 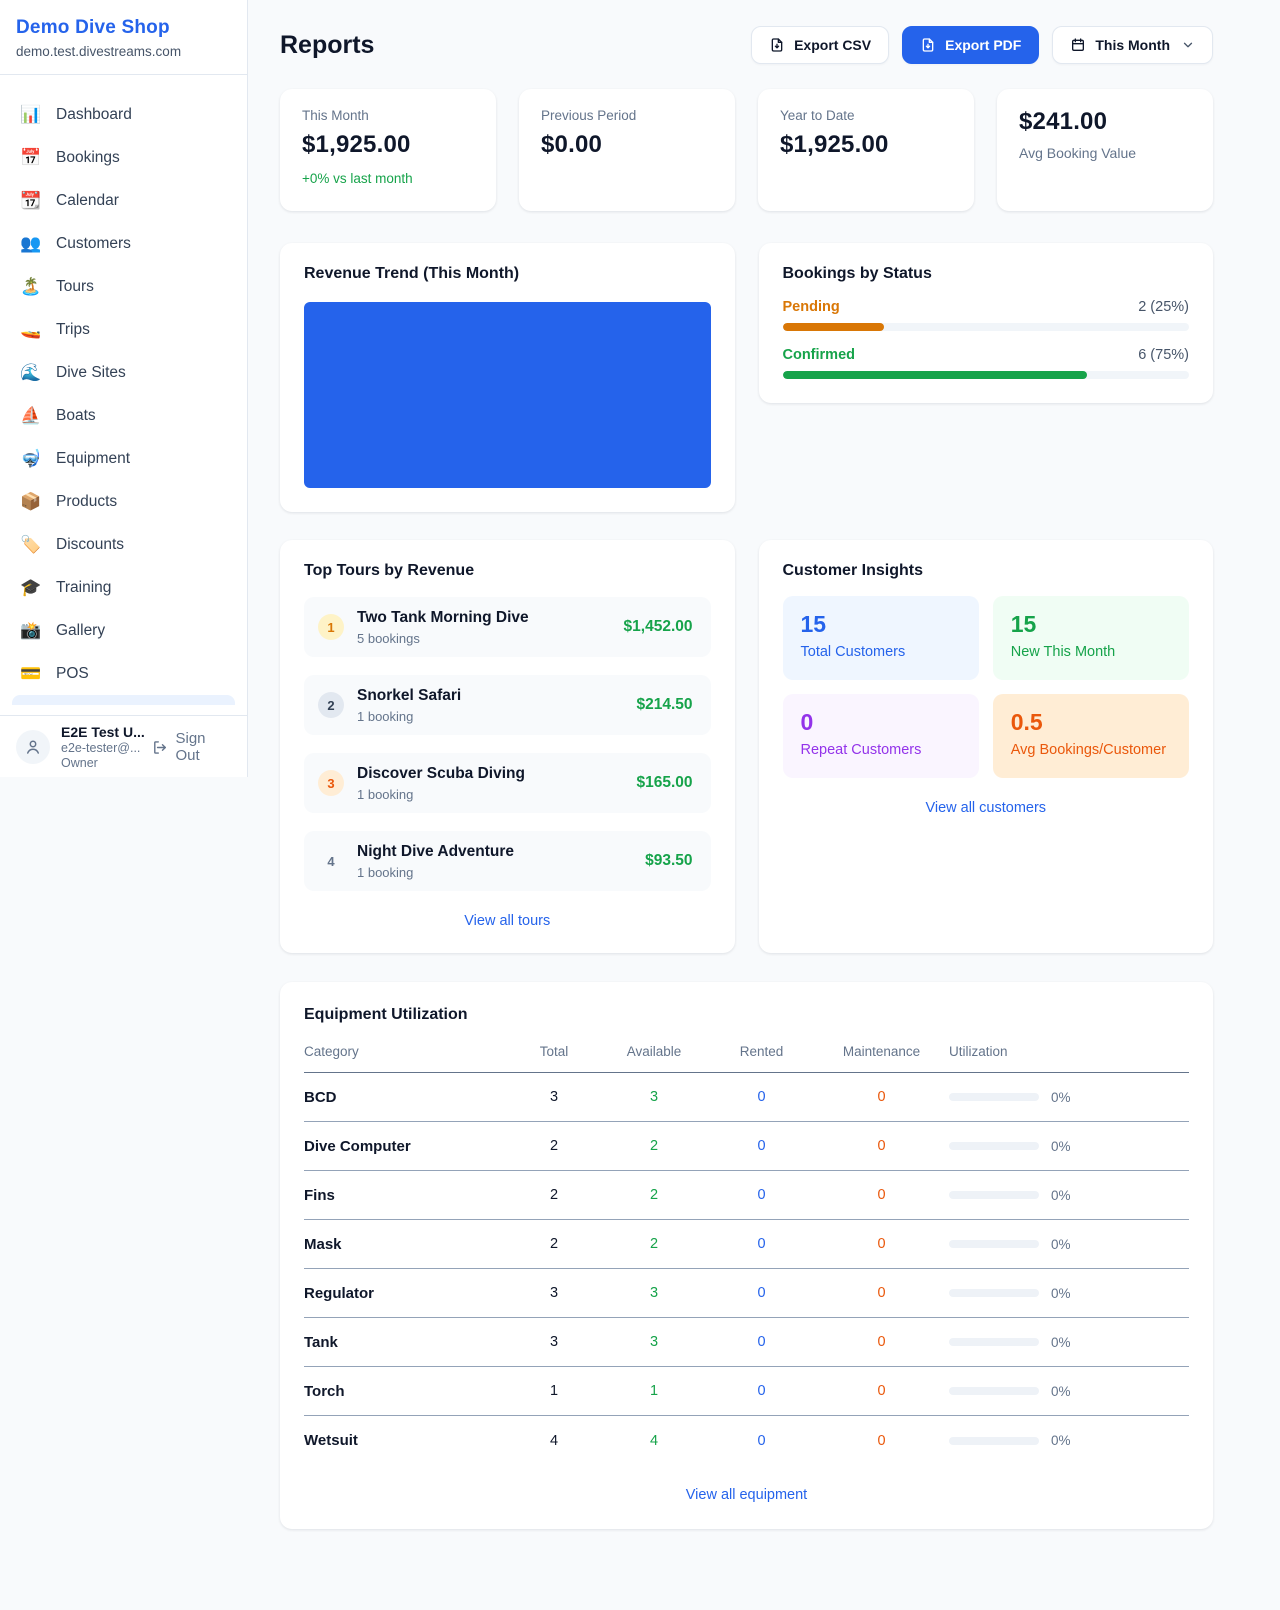 I want to click on status-bar-fill, so click(x=935, y=375).